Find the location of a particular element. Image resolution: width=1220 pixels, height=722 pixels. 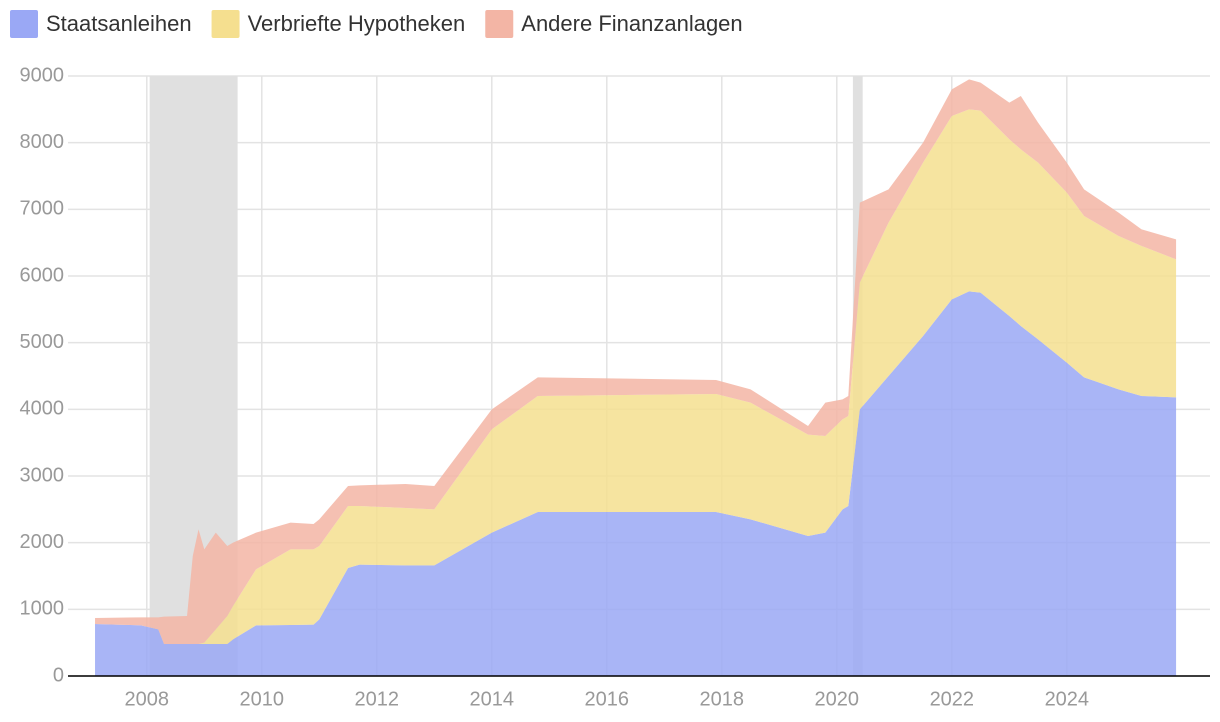

x-tick-label: 2020 is located at coordinates (837, 699).